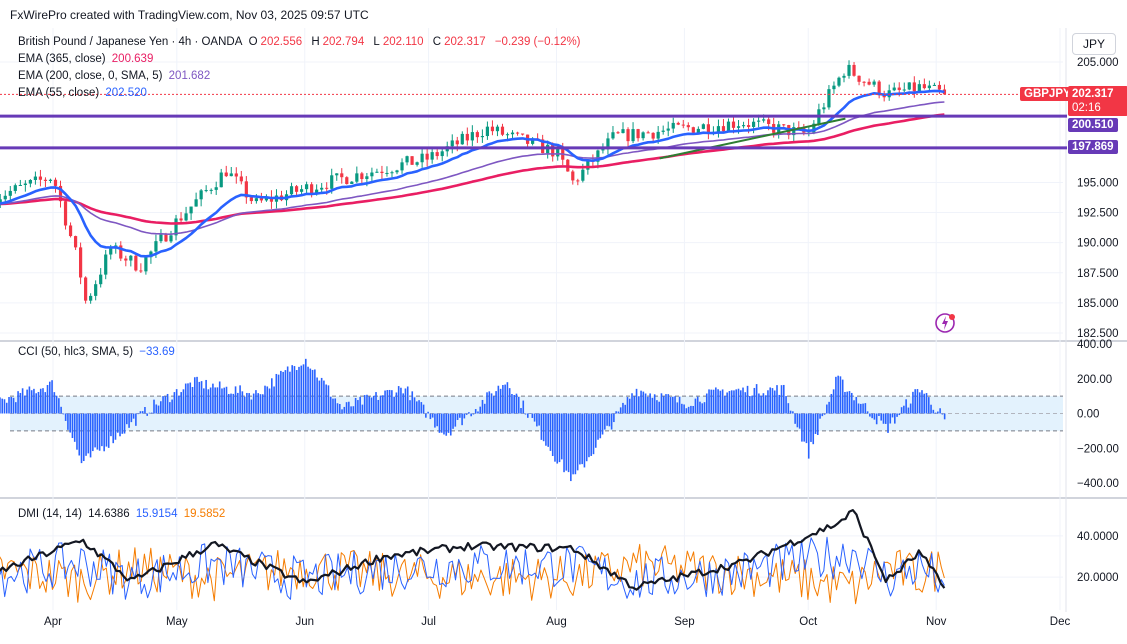 This screenshot has width=1127, height=644. Describe the element at coordinates (109, 514) in the screenshot. I see `adx-value: 14.6386` at that location.